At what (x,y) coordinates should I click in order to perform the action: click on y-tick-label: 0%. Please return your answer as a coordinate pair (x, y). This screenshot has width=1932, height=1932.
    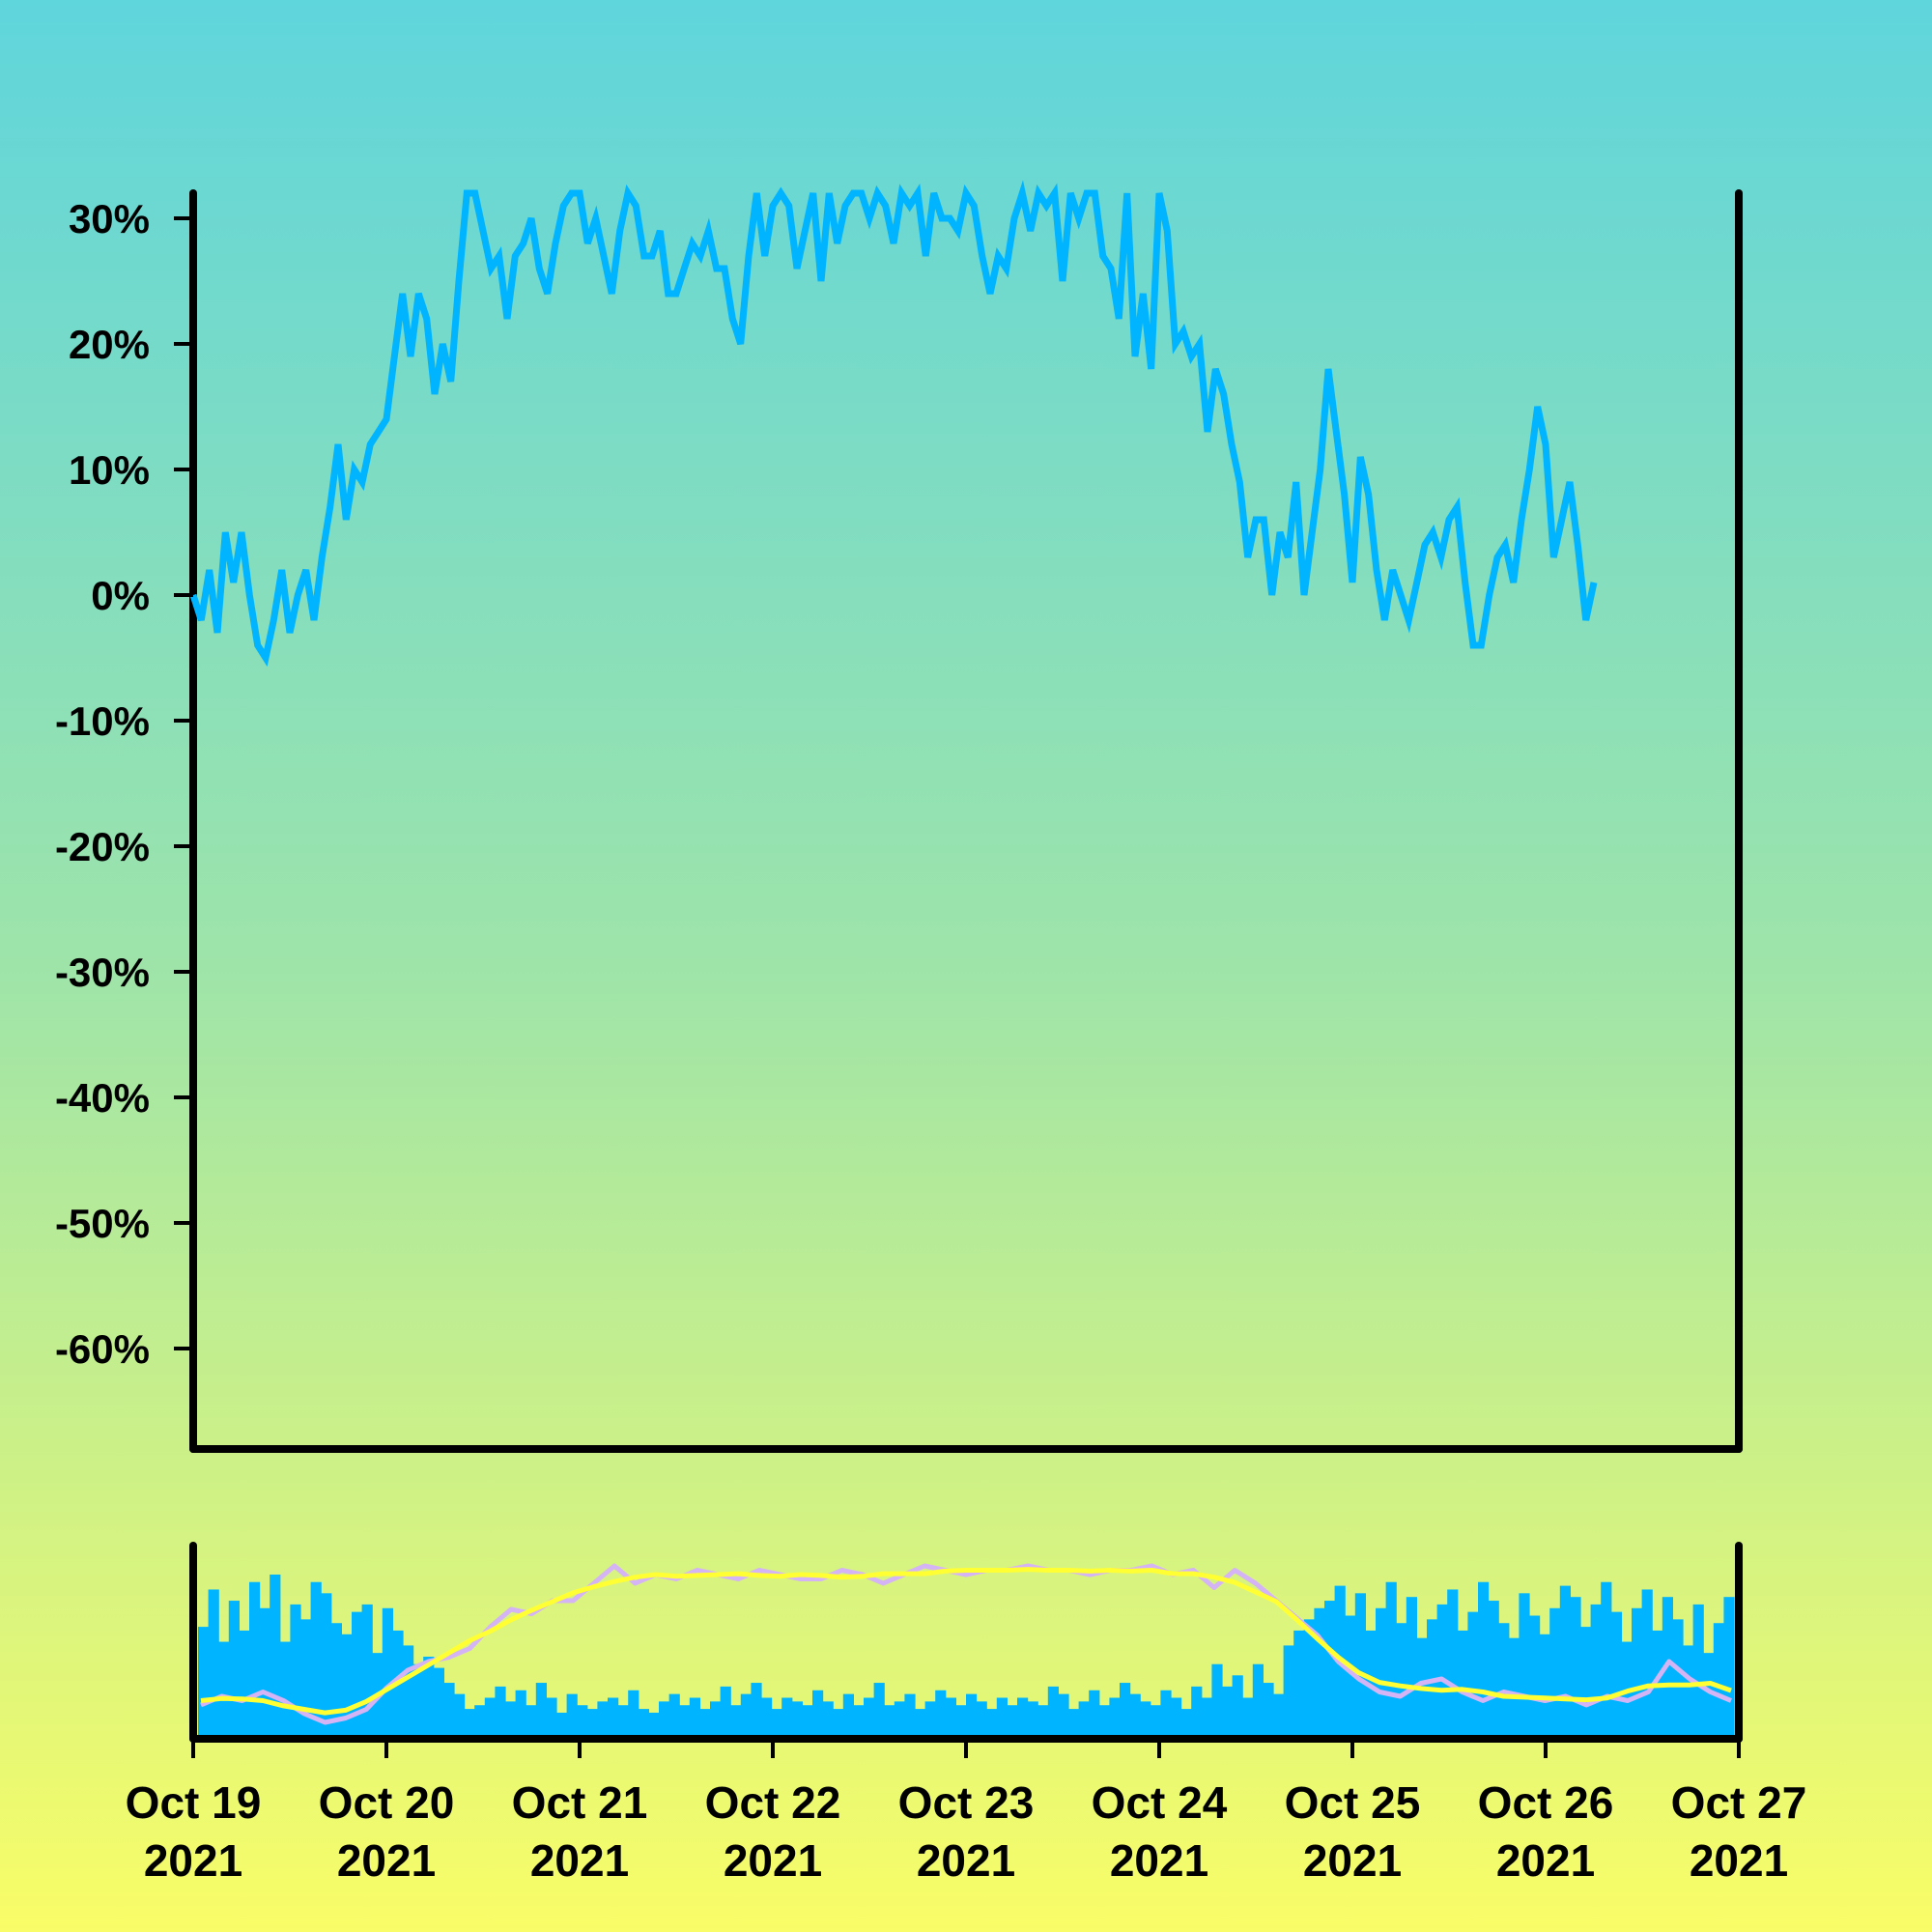
    Looking at the image, I should click on (120, 595).